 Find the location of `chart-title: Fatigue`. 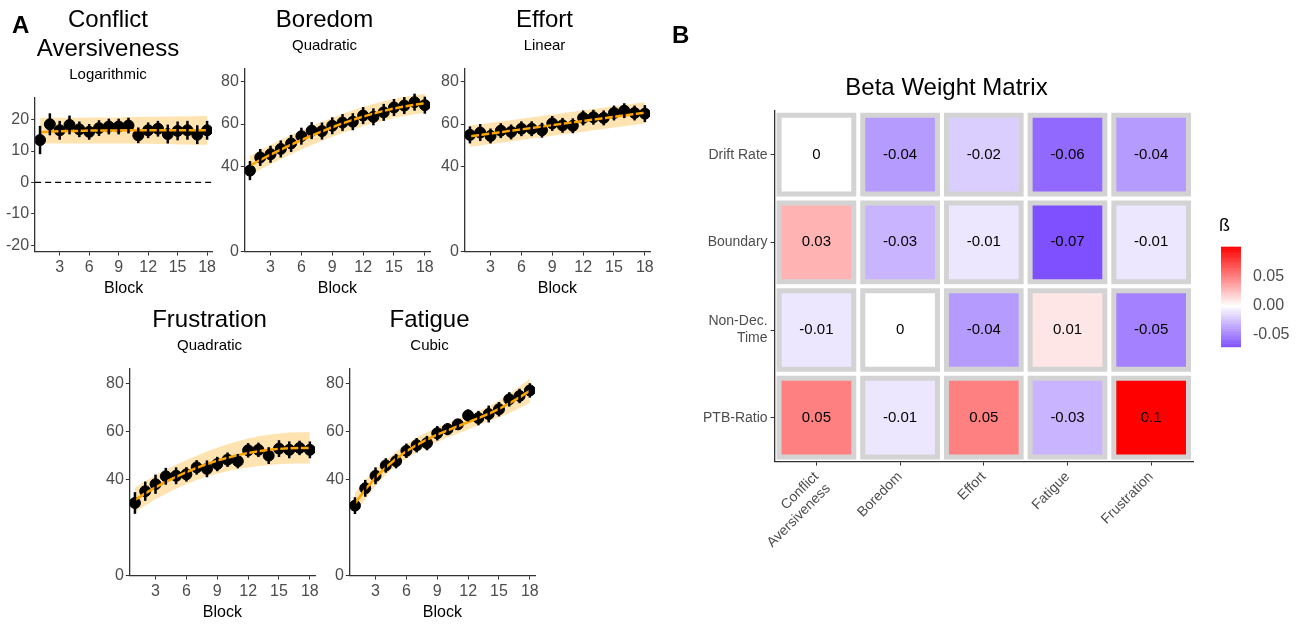

chart-title: Fatigue is located at coordinates (429, 319).